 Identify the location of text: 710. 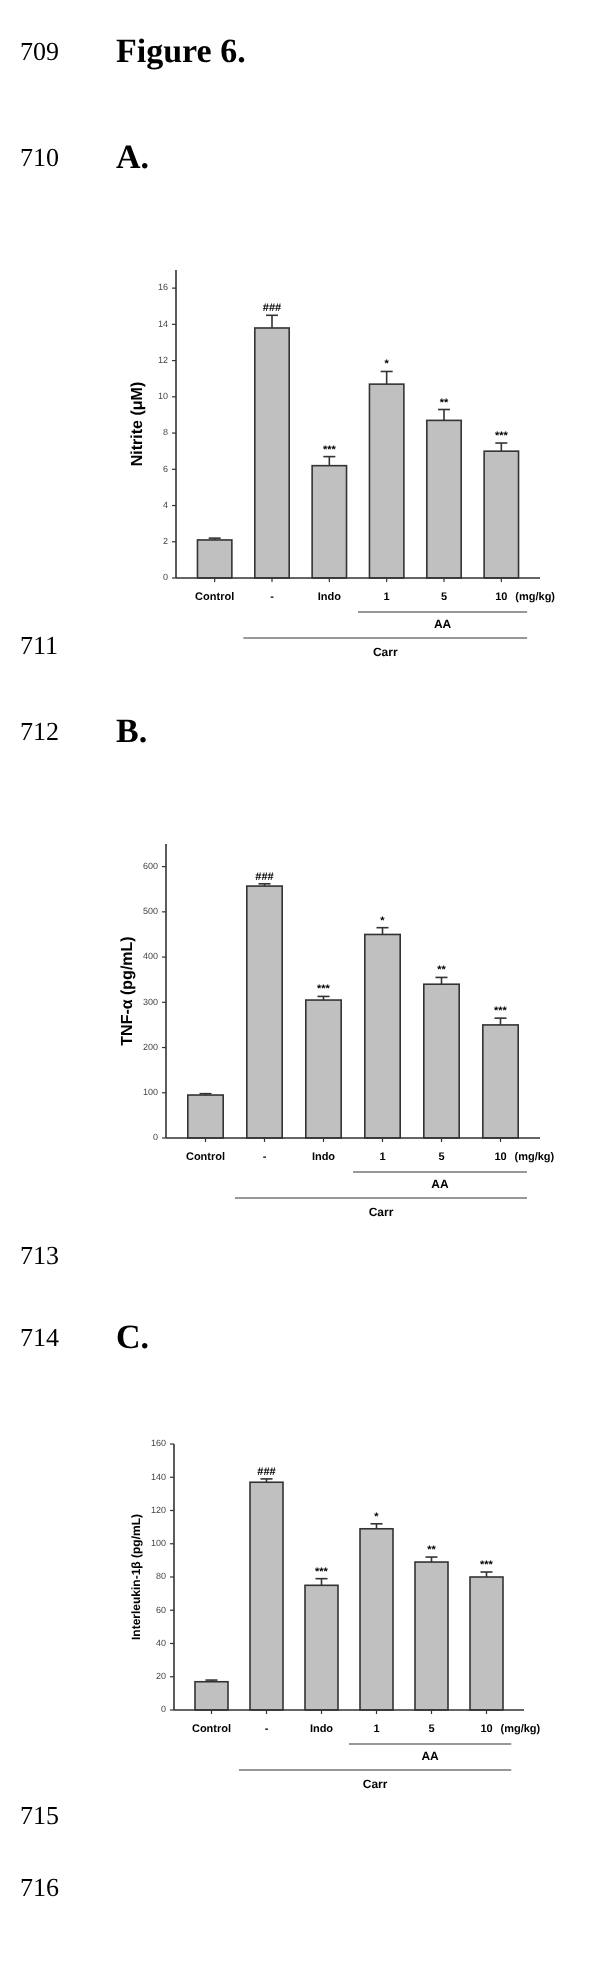
(39, 156).